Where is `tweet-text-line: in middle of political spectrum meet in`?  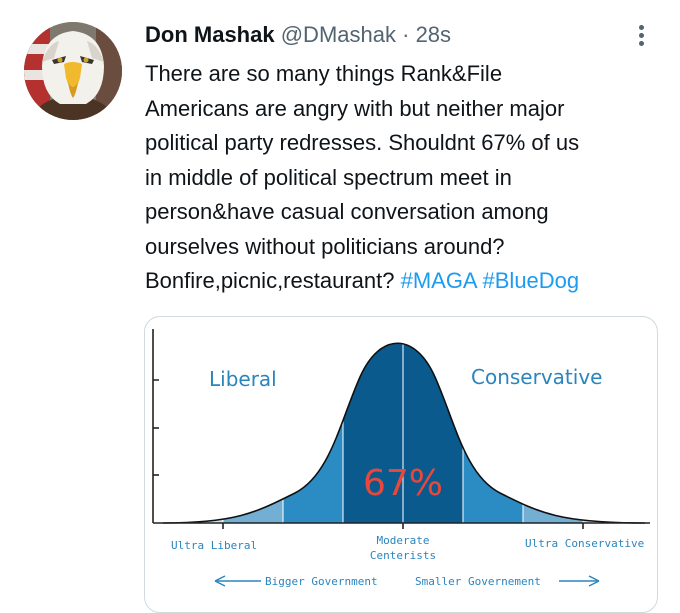 tweet-text-line: in middle of political spectrum meet in is located at coordinates (328, 177).